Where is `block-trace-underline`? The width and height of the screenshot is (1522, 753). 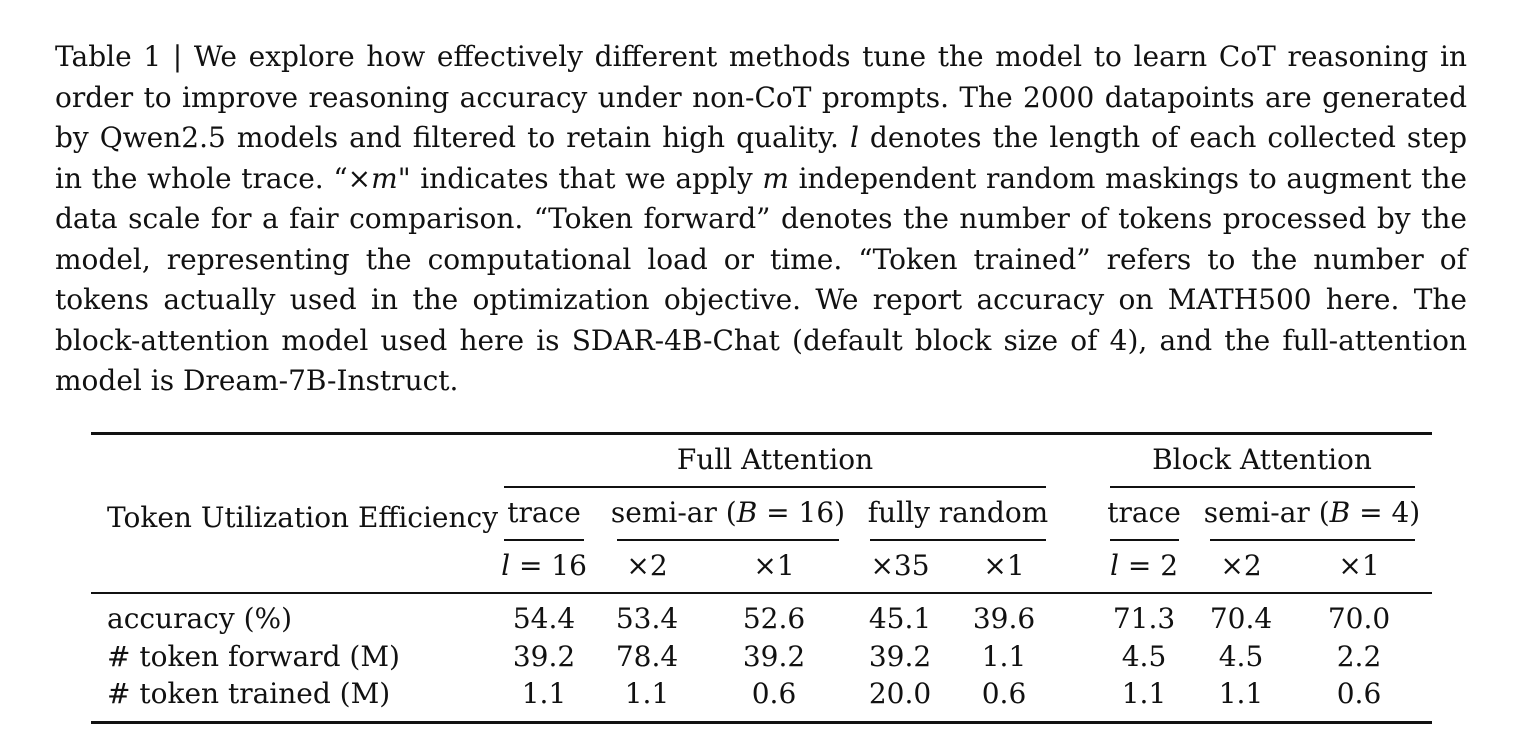 block-trace-underline is located at coordinates (1144, 540).